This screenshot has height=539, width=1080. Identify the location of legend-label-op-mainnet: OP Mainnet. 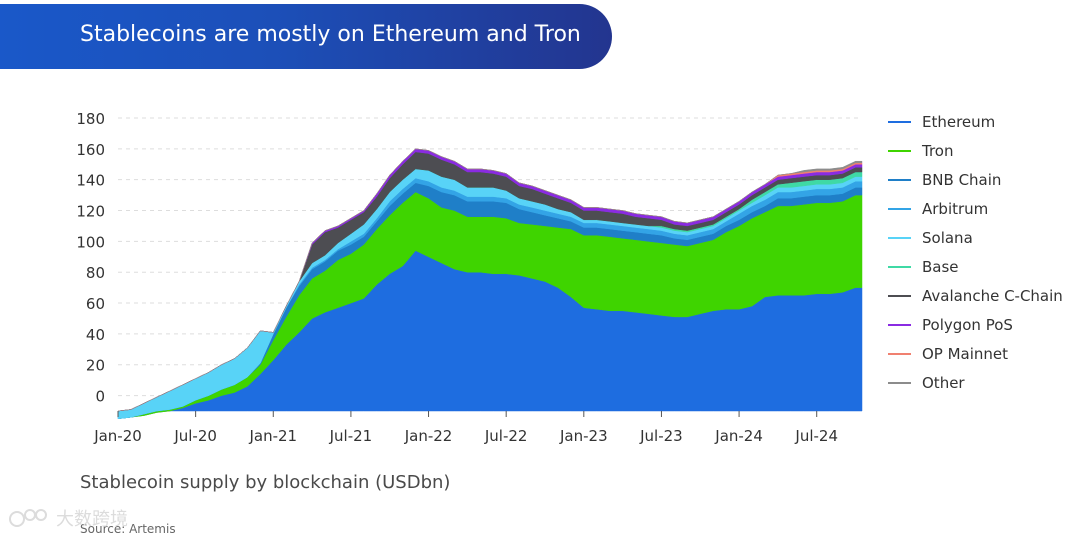
(965, 353).